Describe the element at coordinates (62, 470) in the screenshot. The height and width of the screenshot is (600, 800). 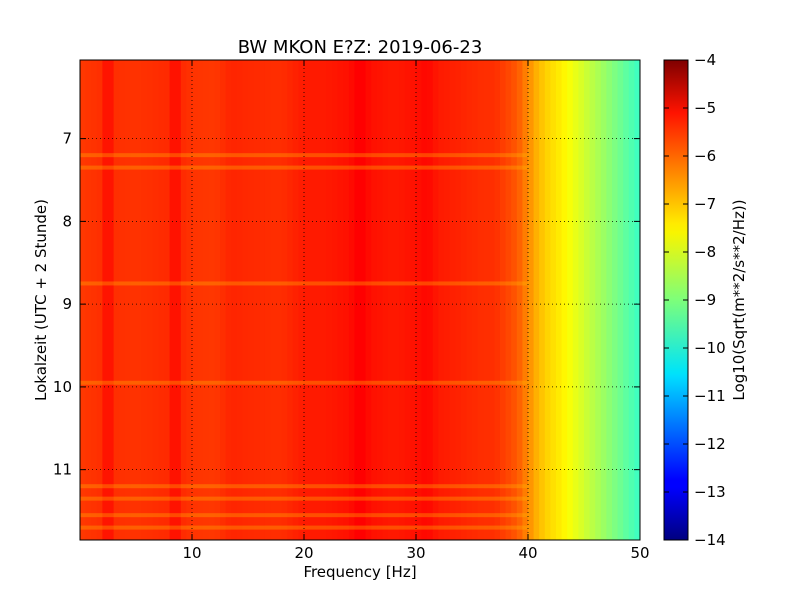
I see `y-tick-label: 11` at that location.